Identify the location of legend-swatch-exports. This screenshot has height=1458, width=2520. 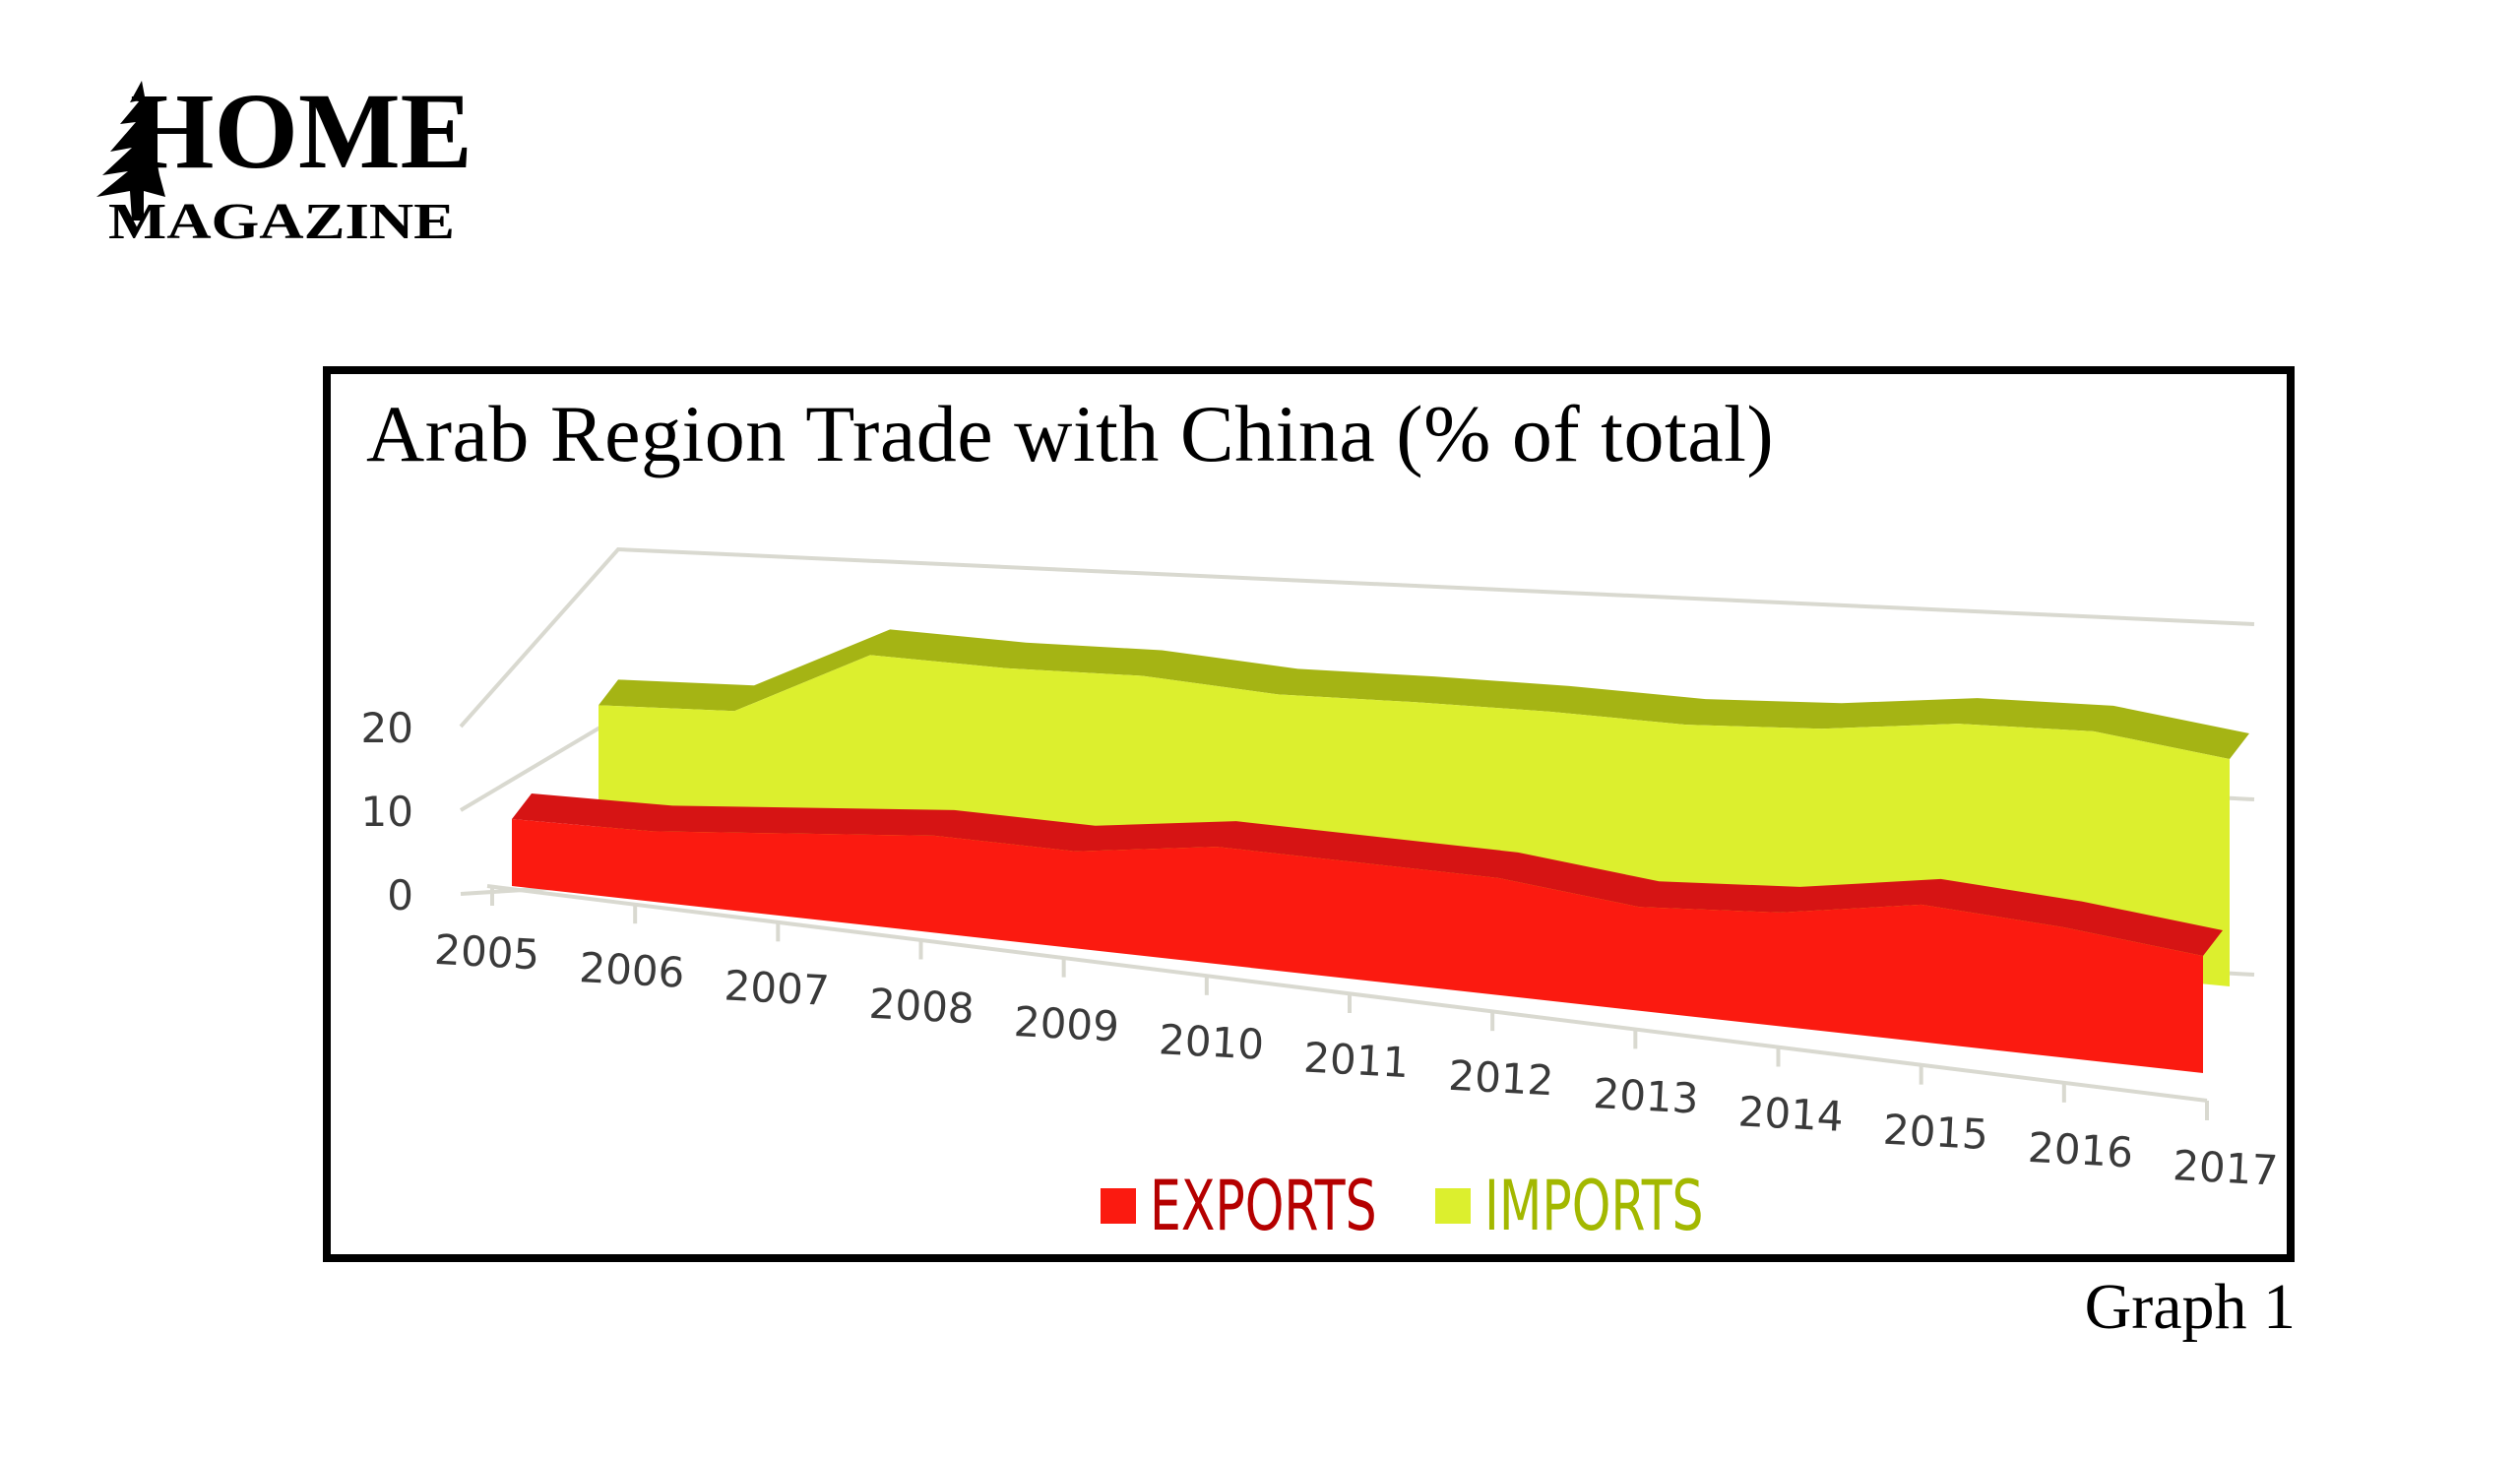
(1118, 1206).